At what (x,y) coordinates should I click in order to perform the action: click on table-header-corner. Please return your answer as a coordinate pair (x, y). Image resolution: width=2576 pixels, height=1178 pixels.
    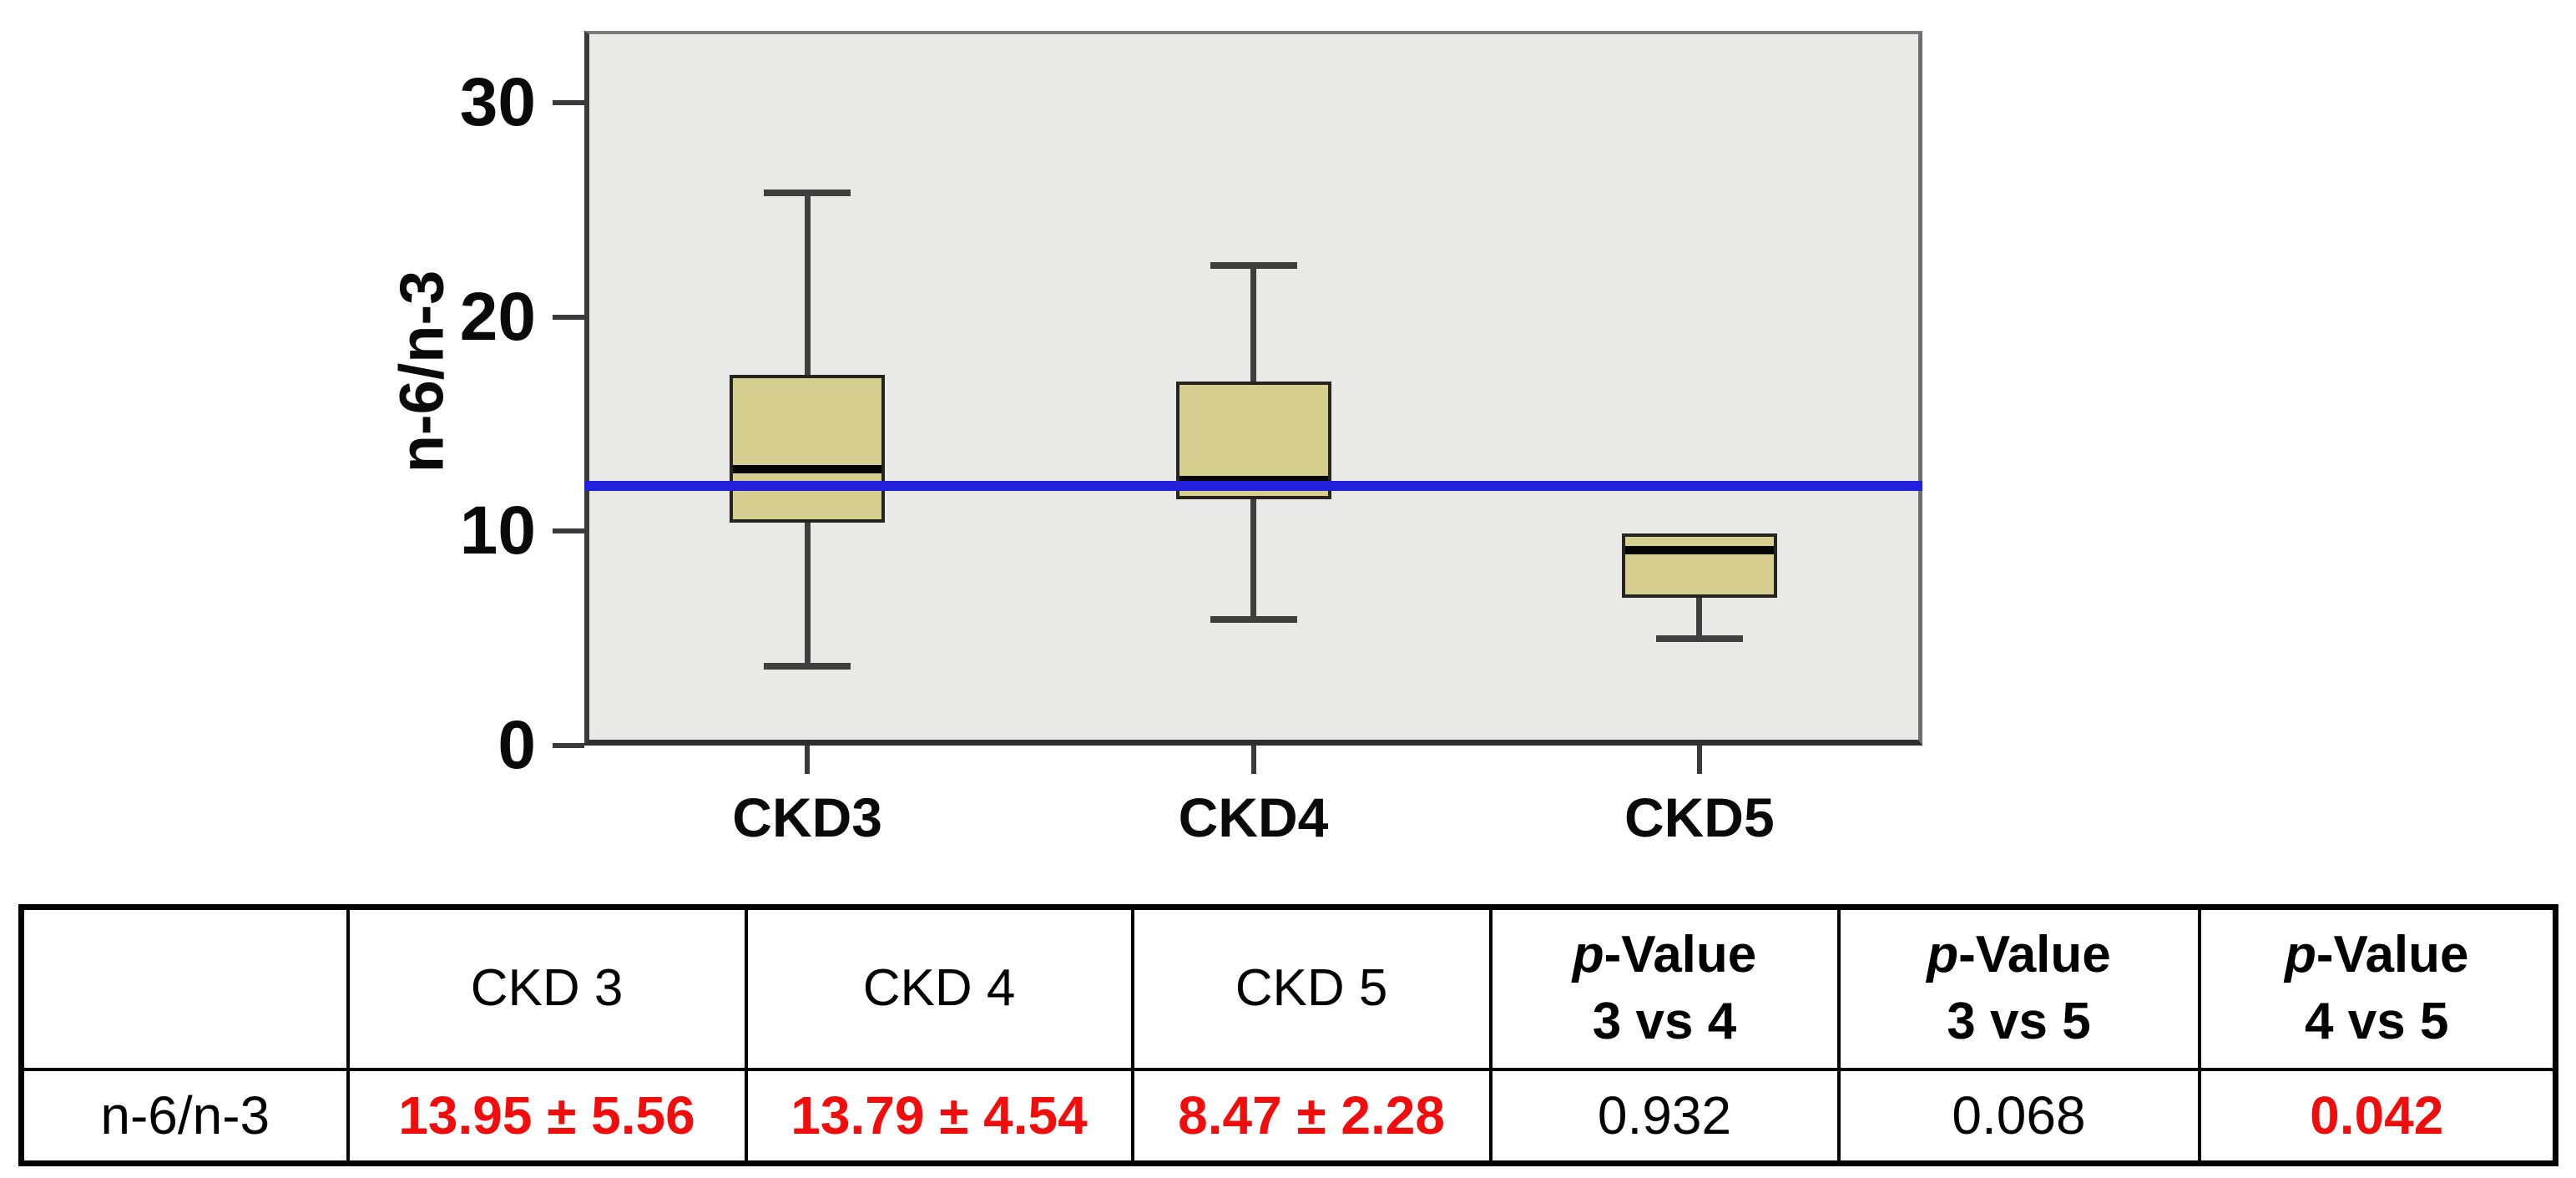
    Looking at the image, I should click on (184, 988).